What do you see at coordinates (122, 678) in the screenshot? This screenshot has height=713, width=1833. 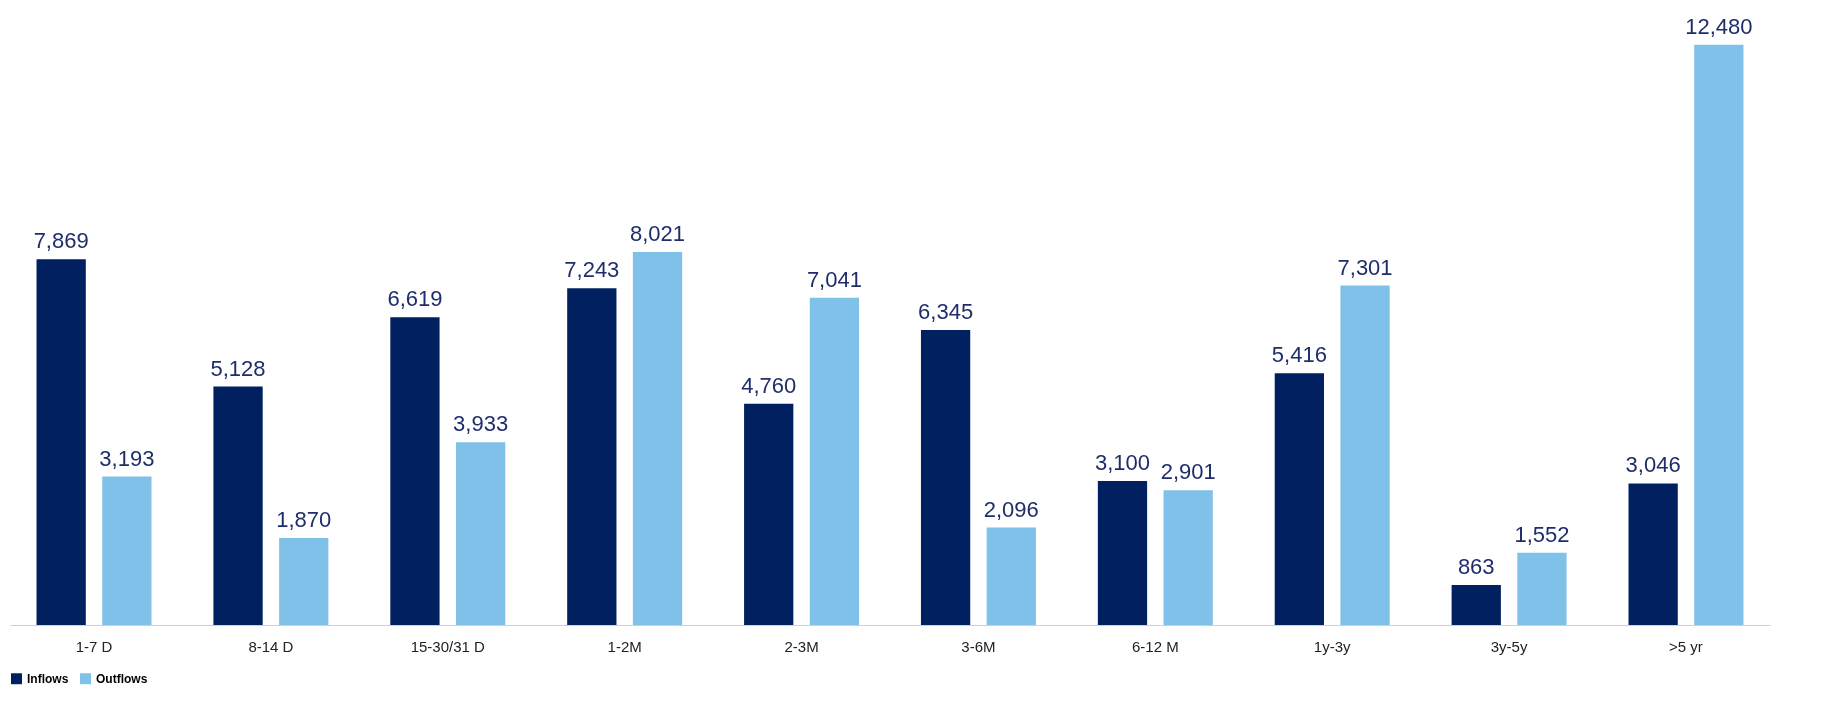 I see `legend-label: Outflows` at bounding box center [122, 678].